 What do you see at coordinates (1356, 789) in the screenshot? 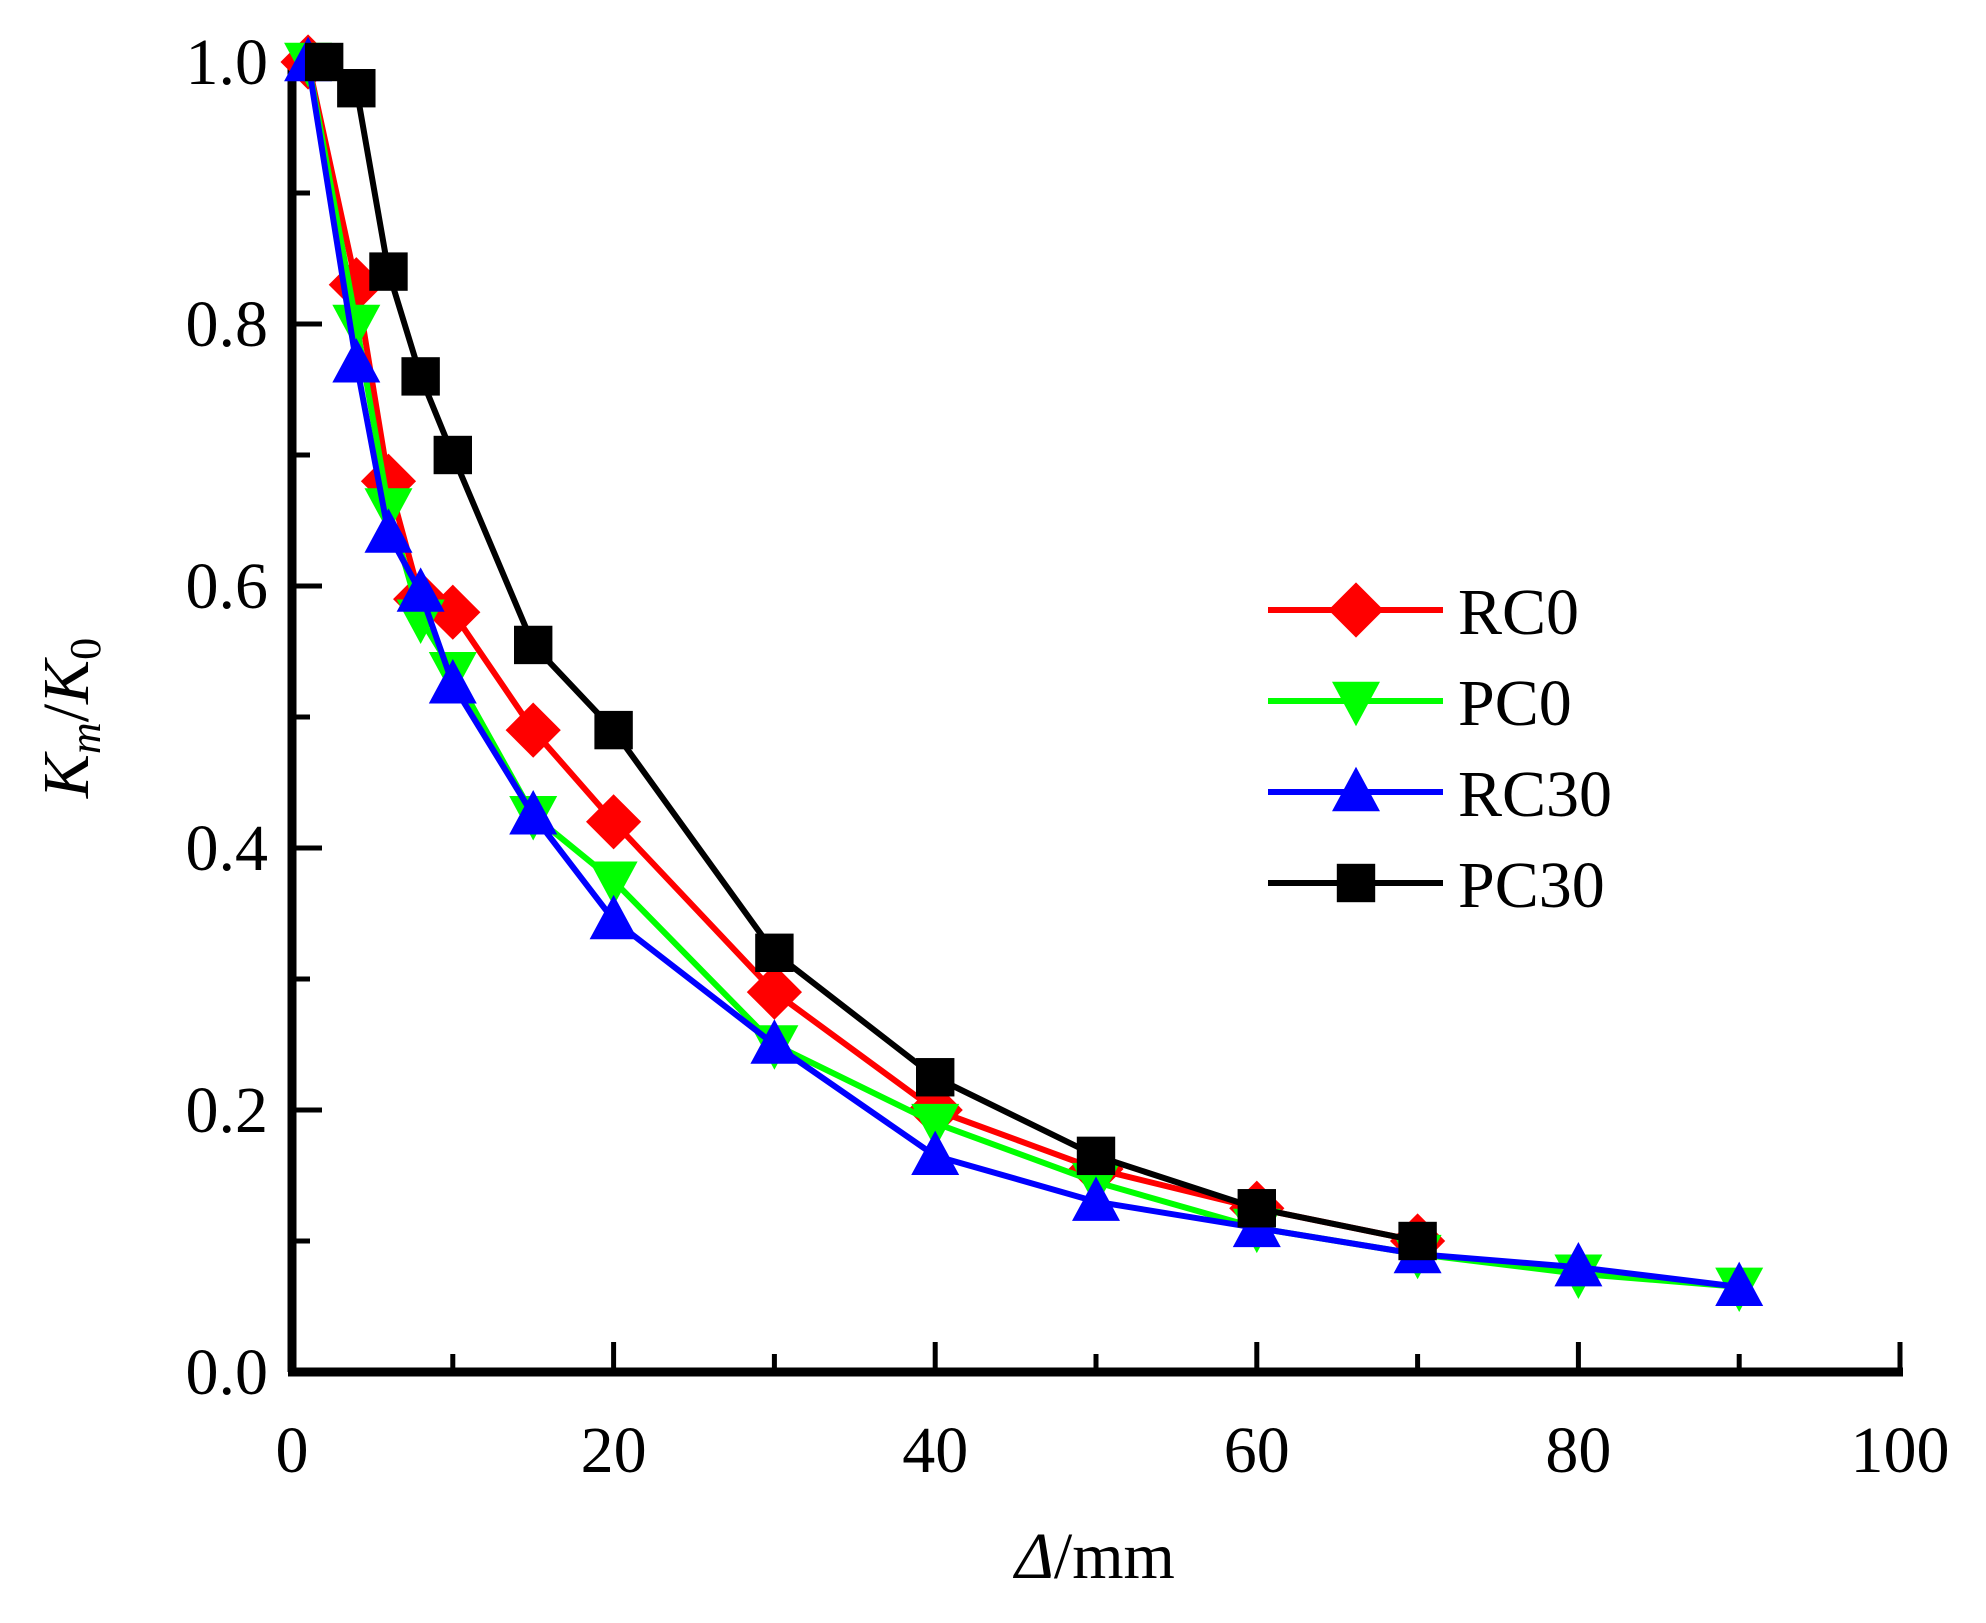
I see `legend-marker-rc30` at bounding box center [1356, 789].